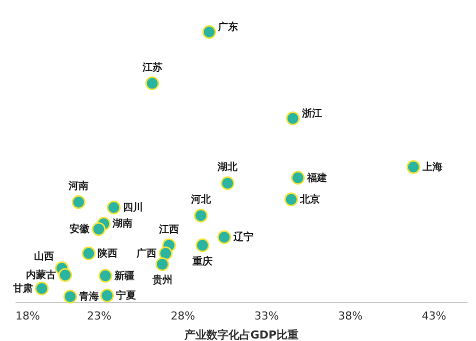 Image resolution: width=476 pixels, height=341 pixels. Describe the element at coordinates (350, 316) in the screenshot. I see `x-tick-label: 38%` at that location.